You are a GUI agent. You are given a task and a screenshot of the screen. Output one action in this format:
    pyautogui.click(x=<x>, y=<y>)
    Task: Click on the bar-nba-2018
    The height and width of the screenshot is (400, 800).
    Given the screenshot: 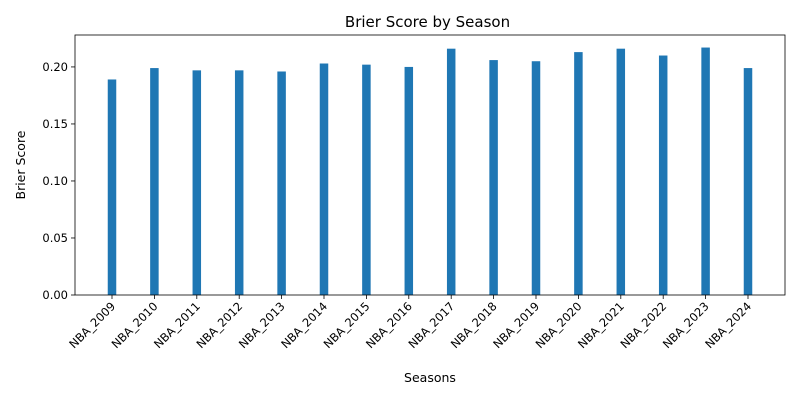 What is the action you would take?
    pyautogui.click(x=493, y=177)
    